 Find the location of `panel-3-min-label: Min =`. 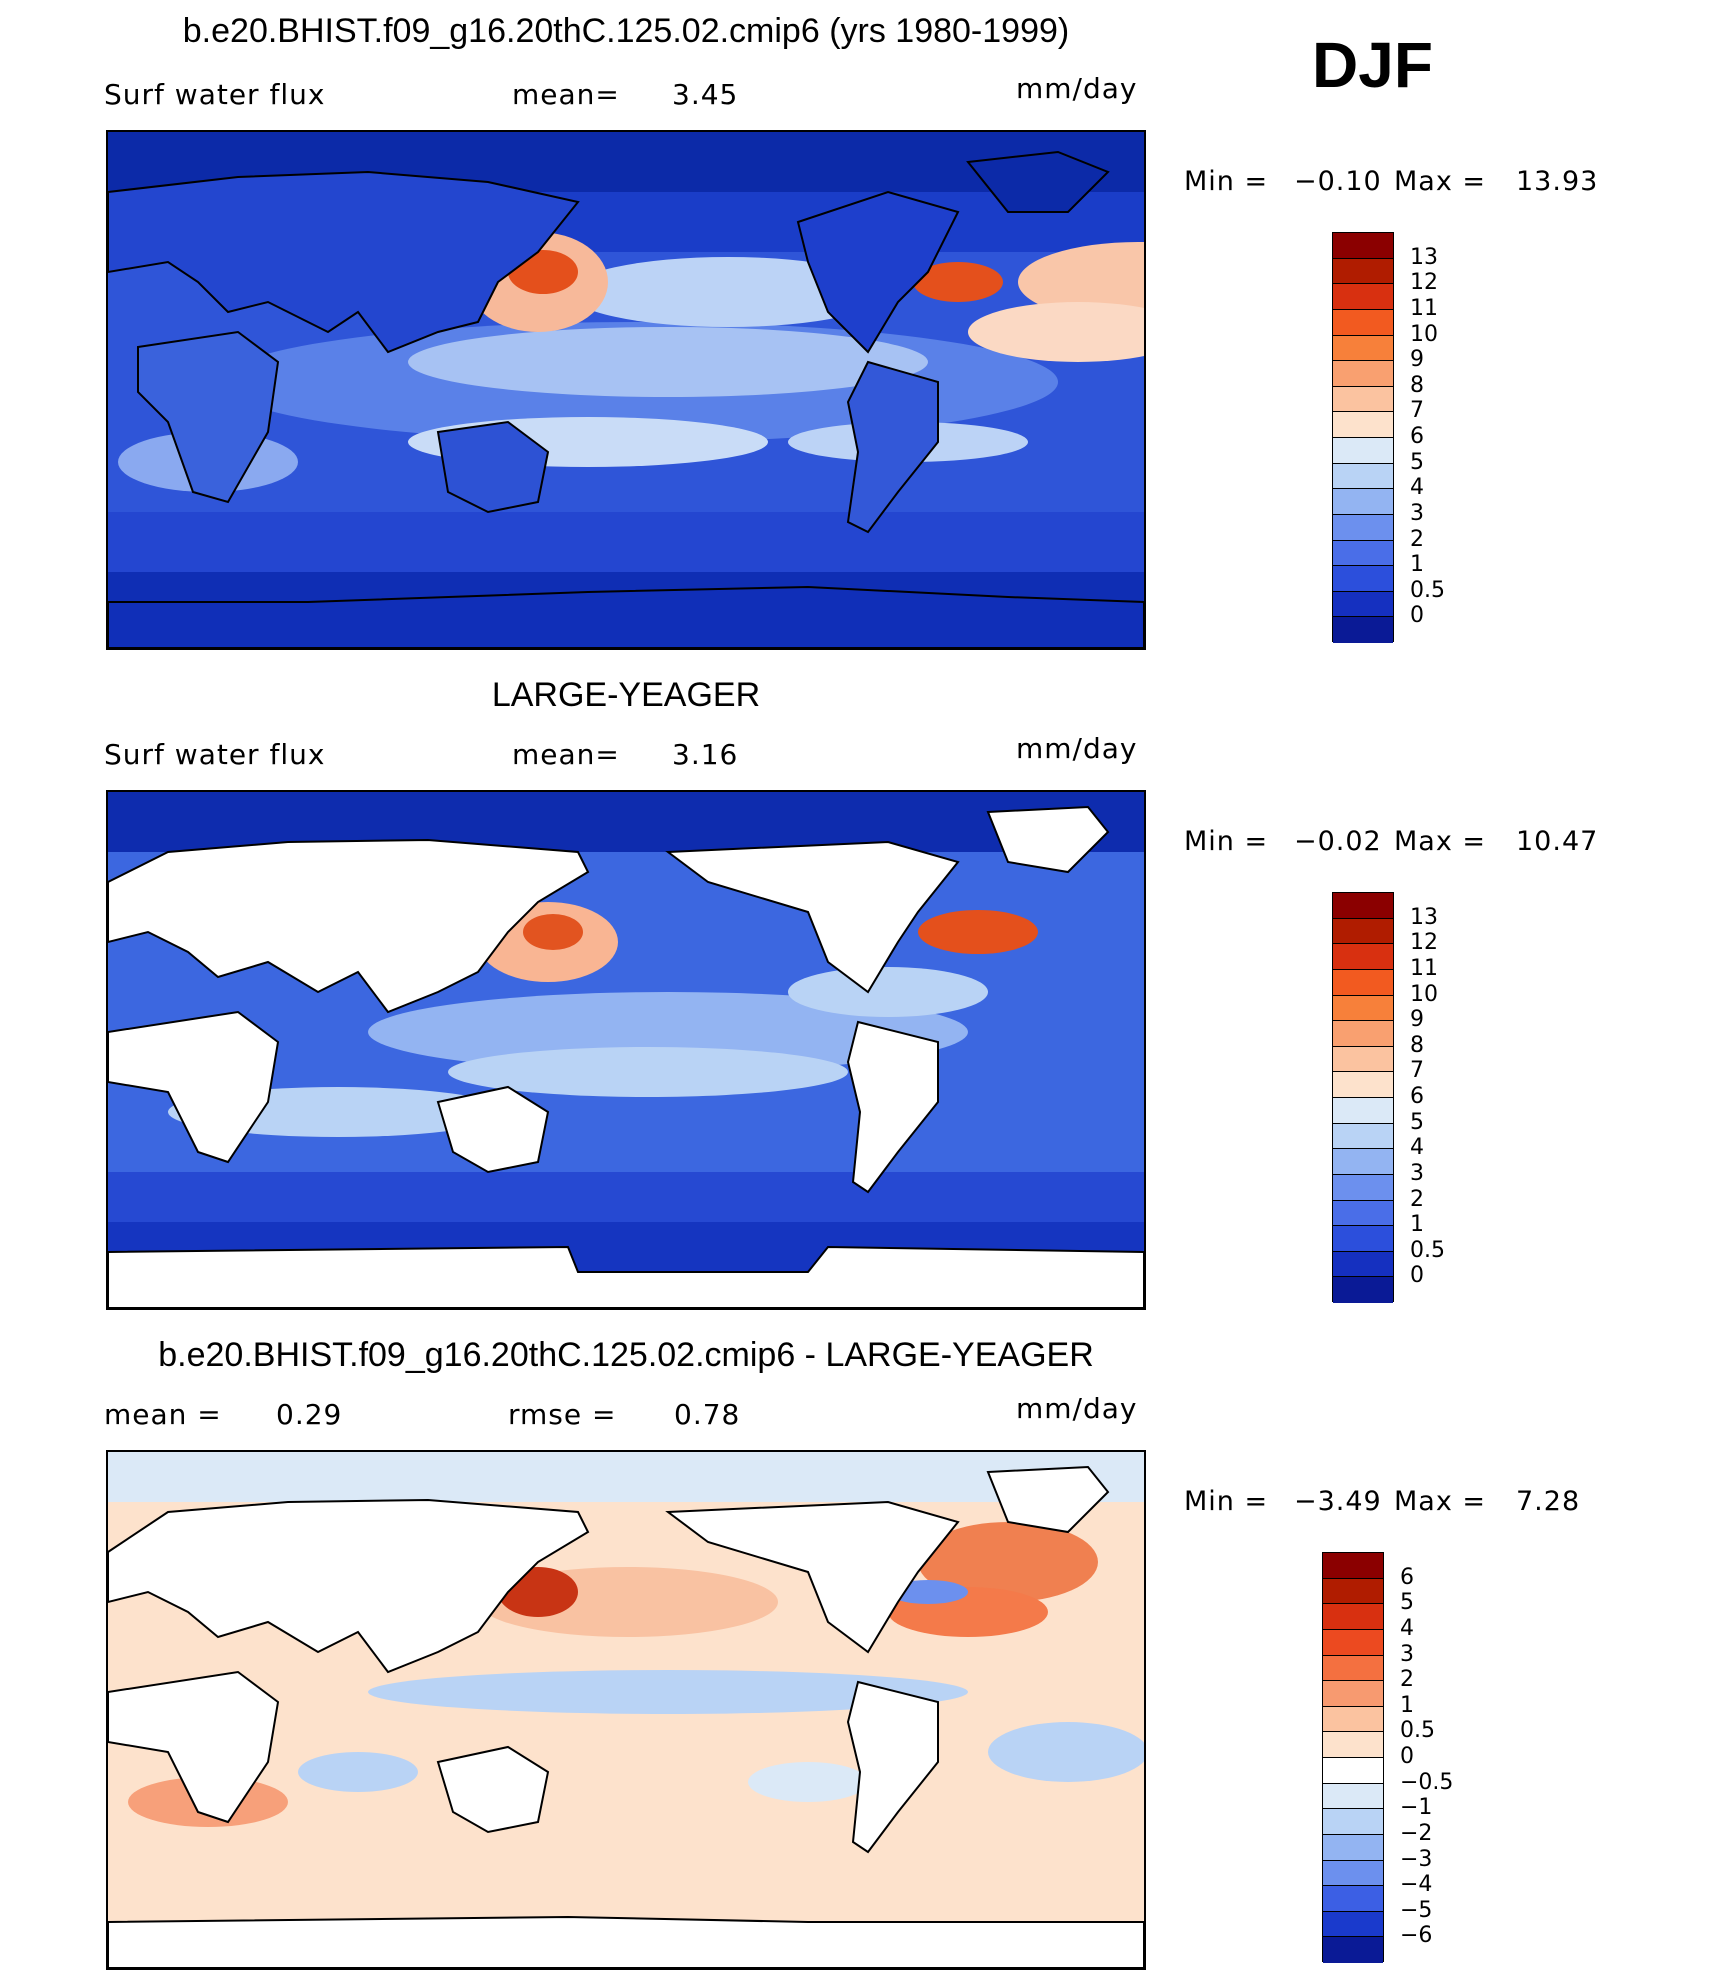

panel-3-min-label: Min = is located at coordinates (1226, 1501).